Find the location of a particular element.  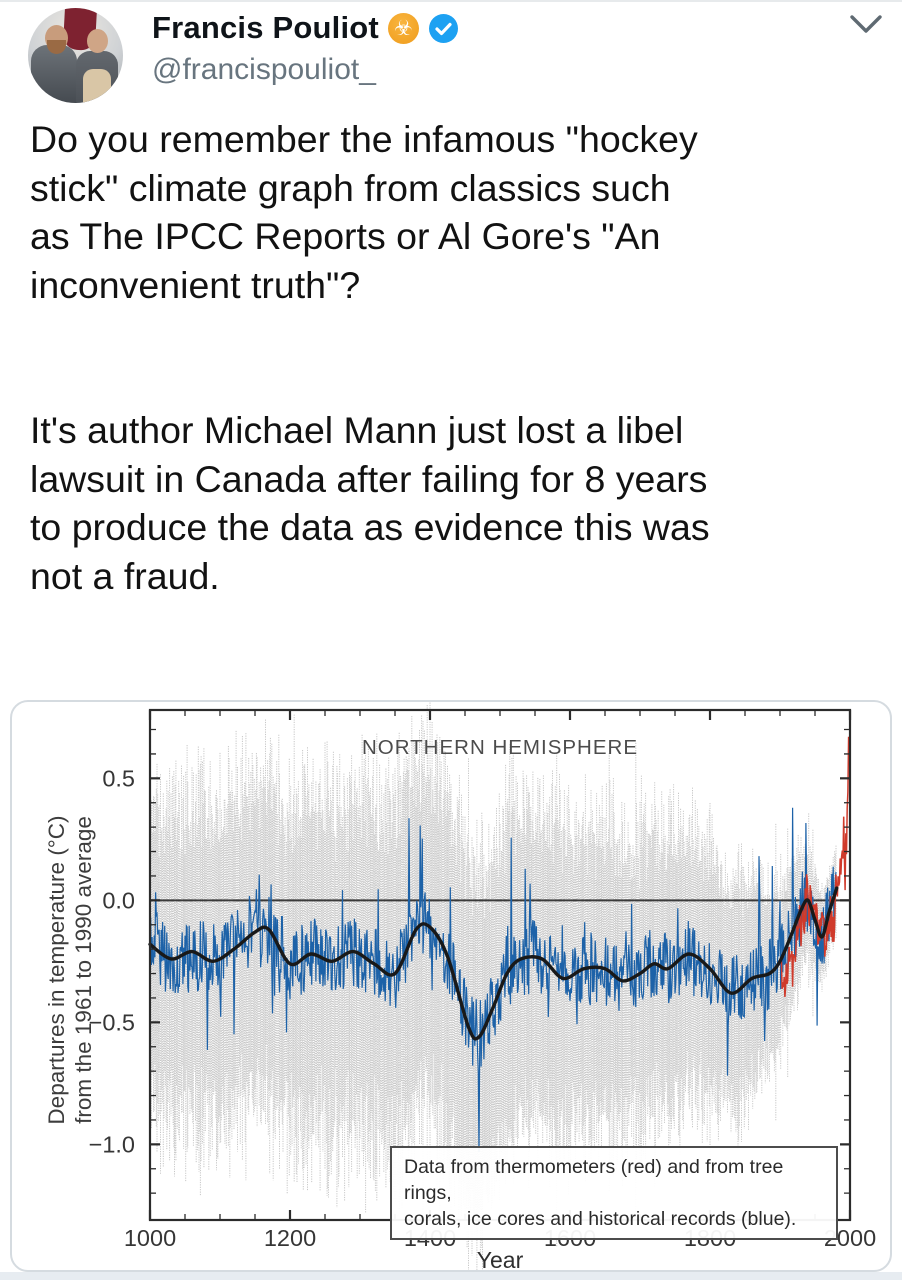

tweet-line: as The IPCC Reports or Al Gore's "An is located at coordinates (345, 236).